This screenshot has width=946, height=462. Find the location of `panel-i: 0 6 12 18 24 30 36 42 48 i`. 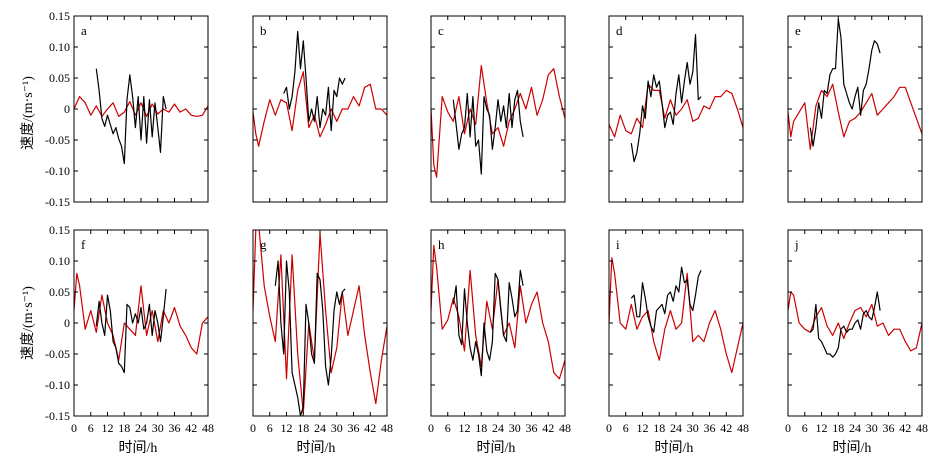

panel-i: 0 6 12 18 24 30 36 42 48 i is located at coordinates (677, 332).